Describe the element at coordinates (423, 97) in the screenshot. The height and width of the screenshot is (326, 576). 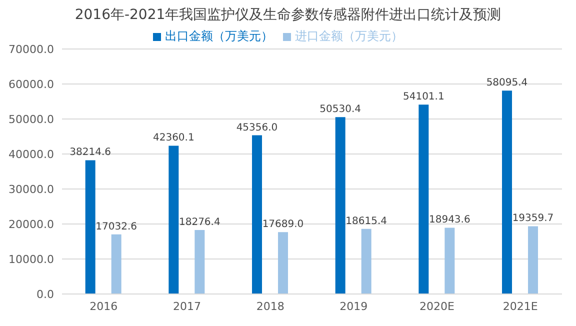
I see `data-label: 54101.1` at that location.